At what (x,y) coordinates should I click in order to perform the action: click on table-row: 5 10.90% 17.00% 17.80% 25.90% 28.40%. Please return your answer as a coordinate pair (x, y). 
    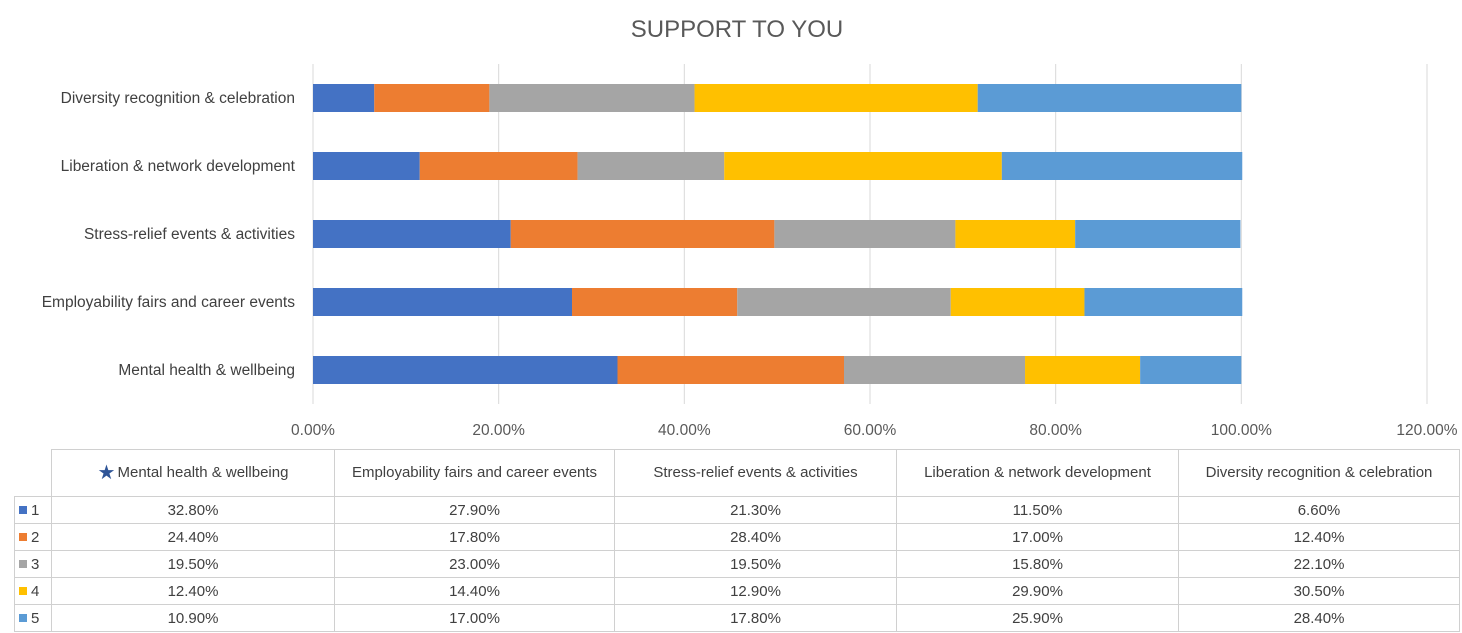
    Looking at the image, I should click on (737, 618).